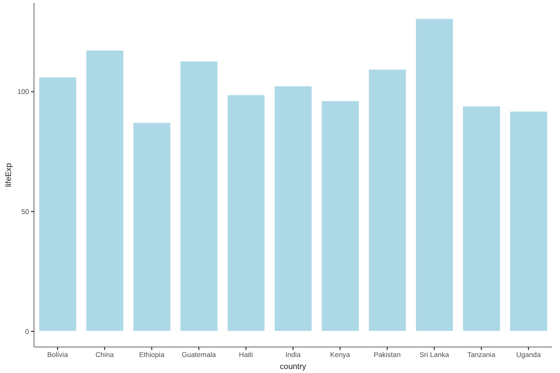 The image size is (560, 373). Describe the element at coordinates (8, 175) in the screenshot. I see `y-axis-title: lifeExp` at that location.